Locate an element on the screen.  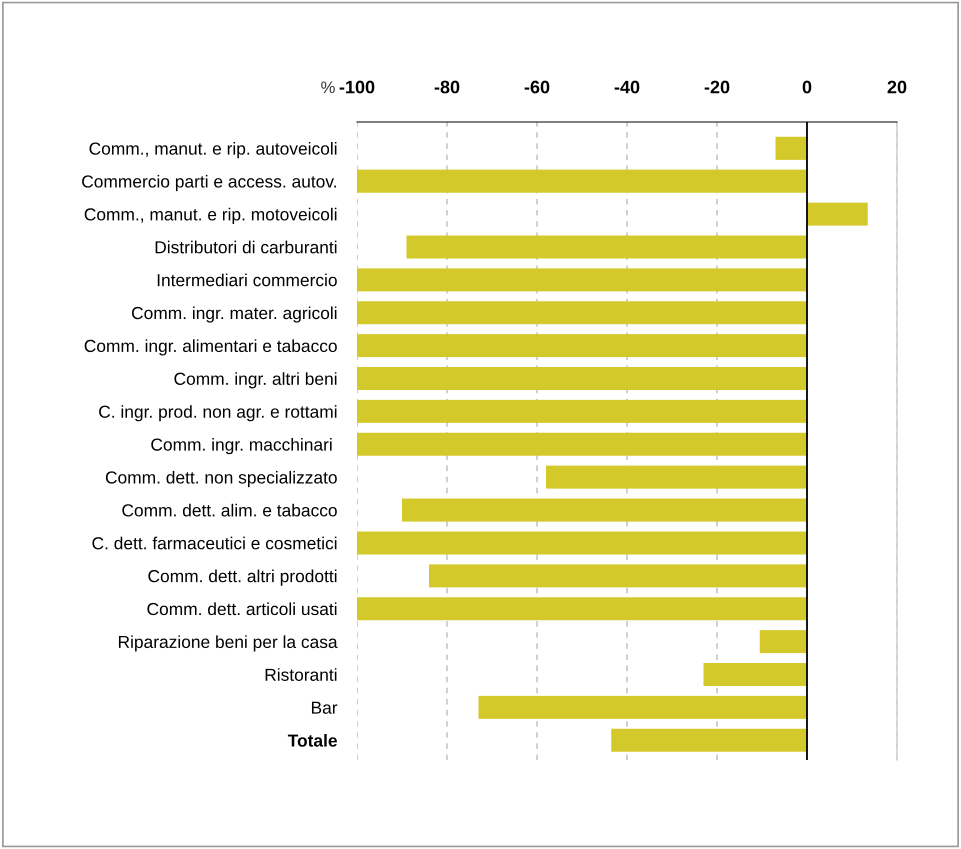
y-tick-label: Comm. dett. altri prodotti is located at coordinates (242, 578).